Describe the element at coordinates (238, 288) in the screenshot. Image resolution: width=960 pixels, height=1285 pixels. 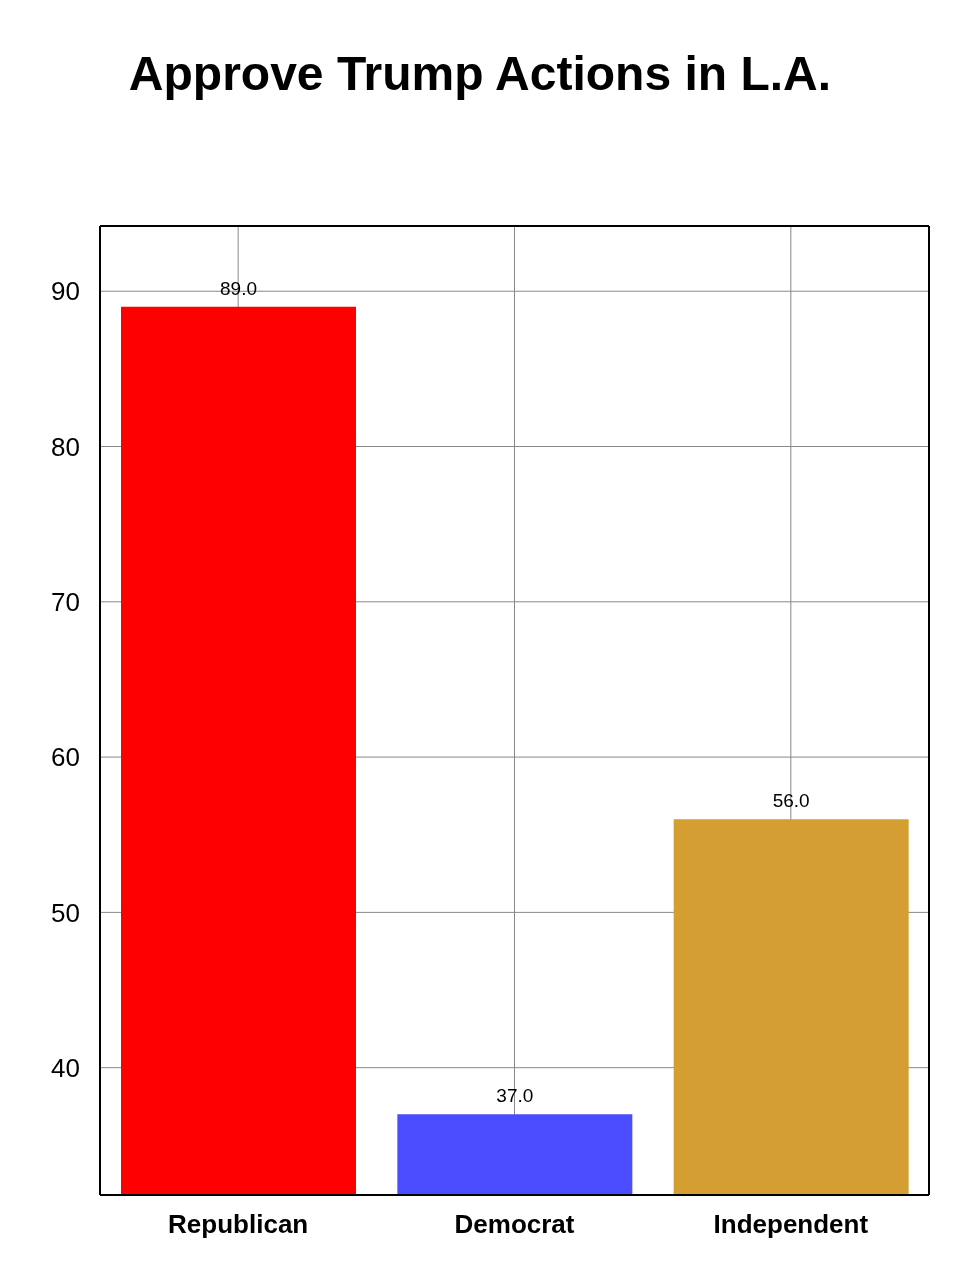
I see `data-label: 89.0` at that location.